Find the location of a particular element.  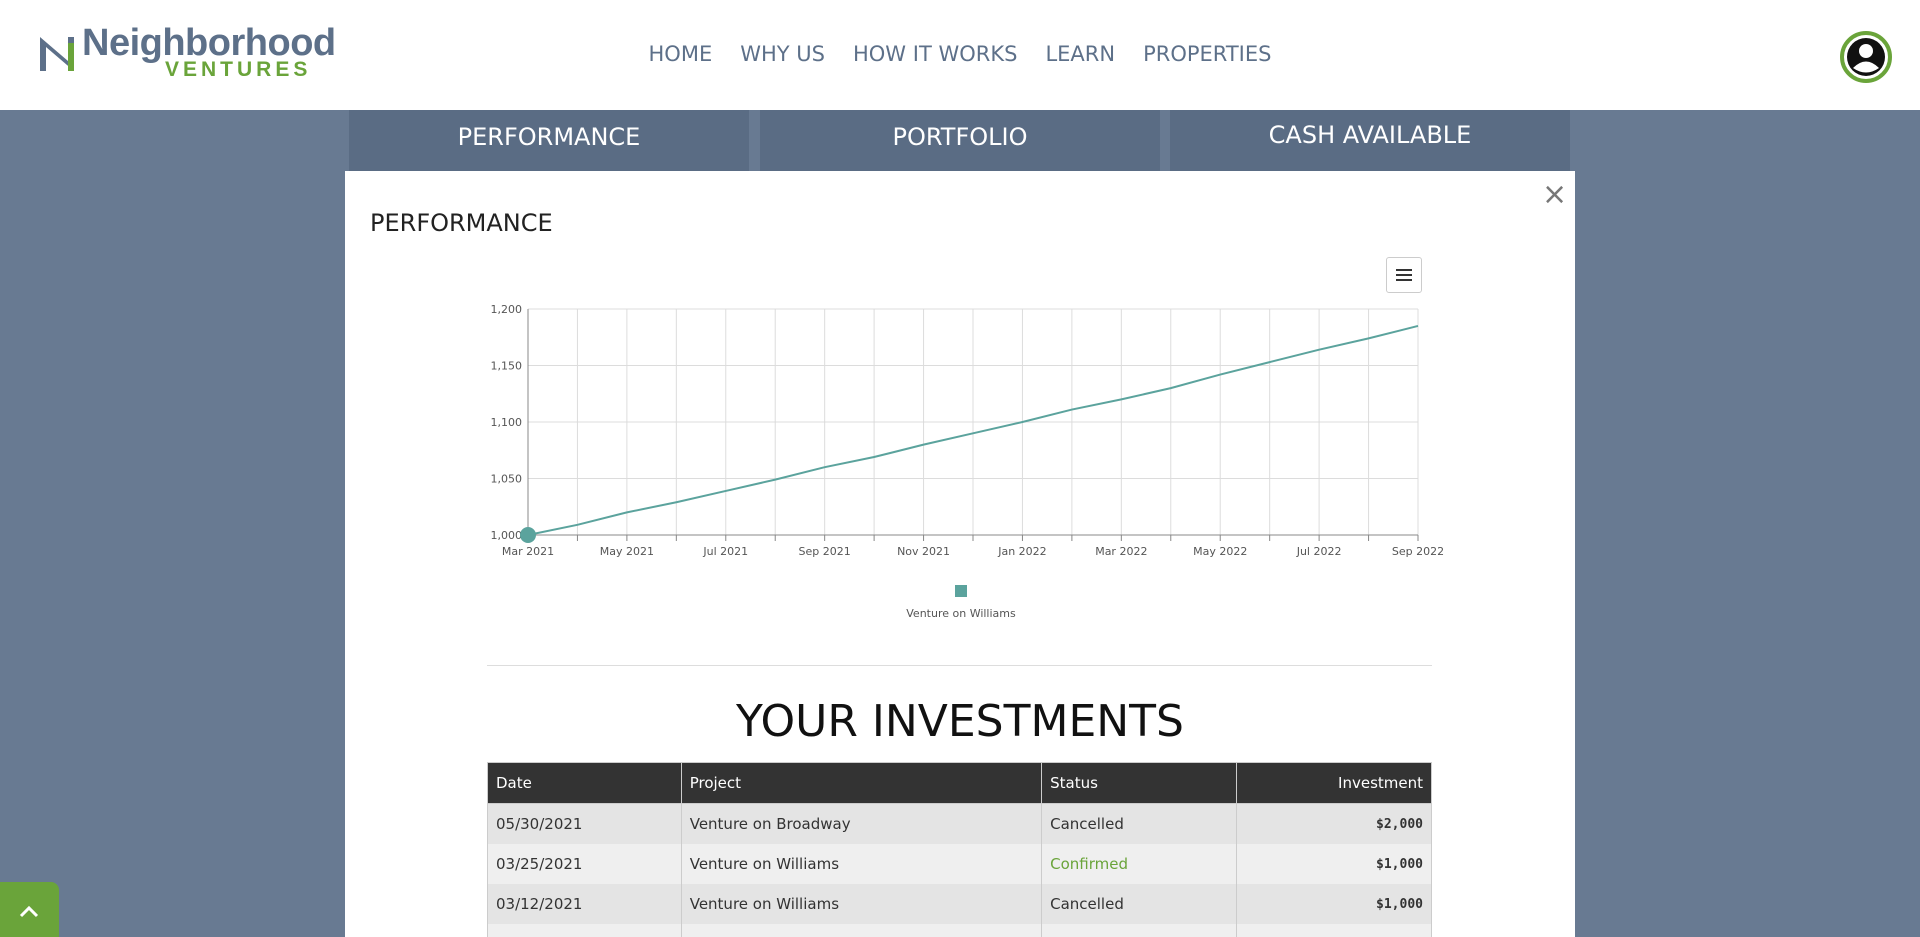

y-tick-label: 1,050 is located at coordinates (507, 479).